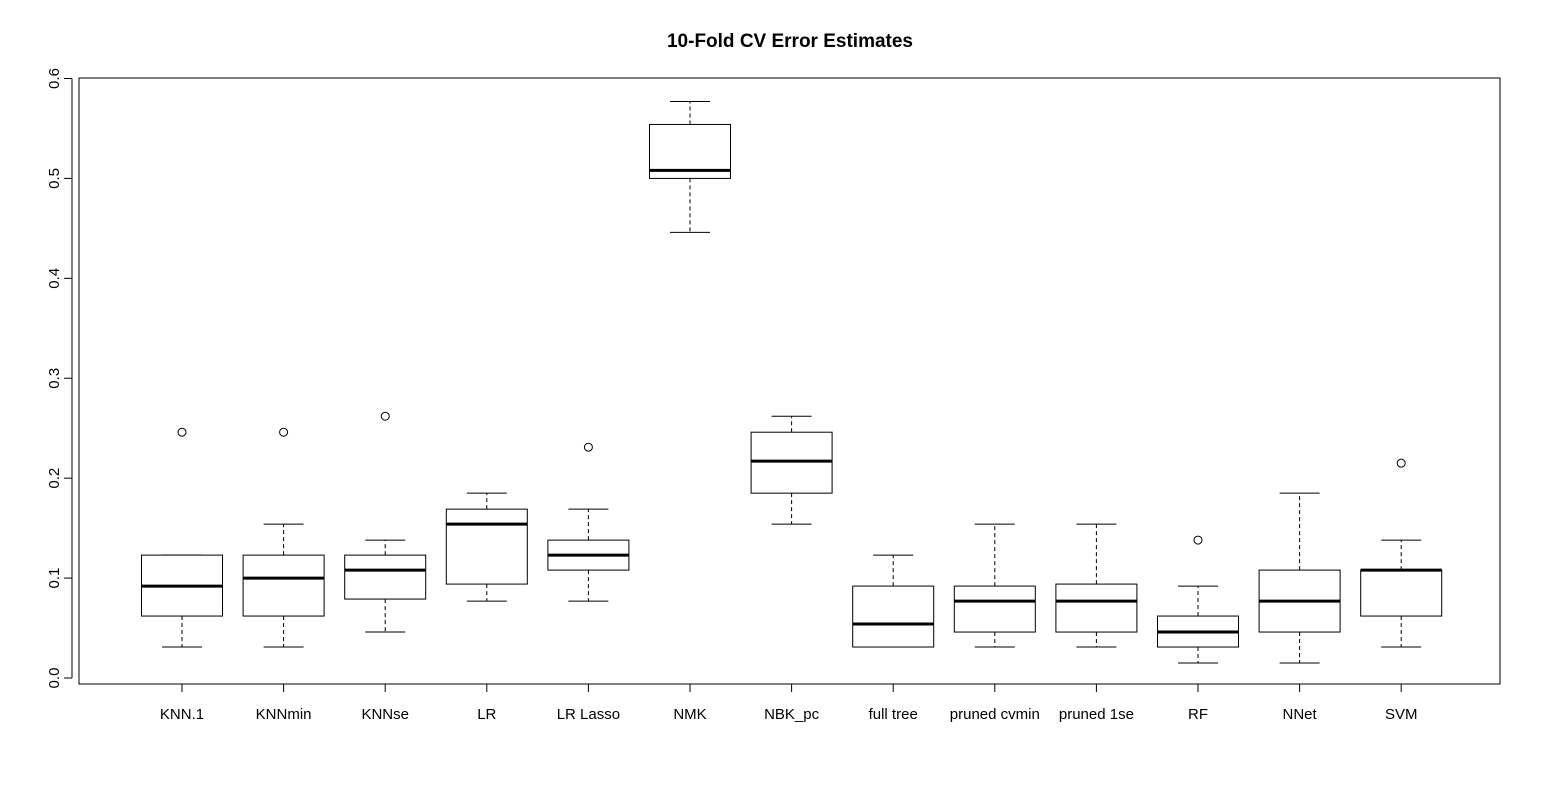 The height and width of the screenshot is (787, 1541). What do you see at coordinates (1299, 578) in the screenshot?
I see `box-nnet` at bounding box center [1299, 578].